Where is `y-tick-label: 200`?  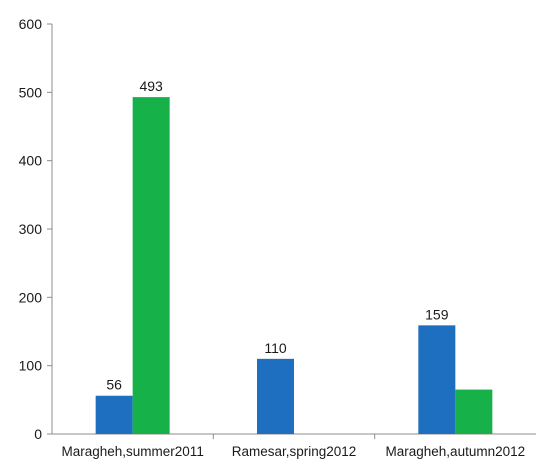
y-tick-label: 200 is located at coordinates (31, 297).